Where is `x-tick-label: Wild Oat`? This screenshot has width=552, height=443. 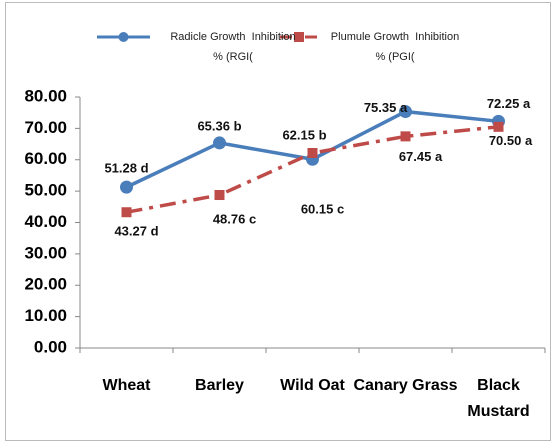
x-tick-label: Wild Oat is located at coordinates (312, 385).